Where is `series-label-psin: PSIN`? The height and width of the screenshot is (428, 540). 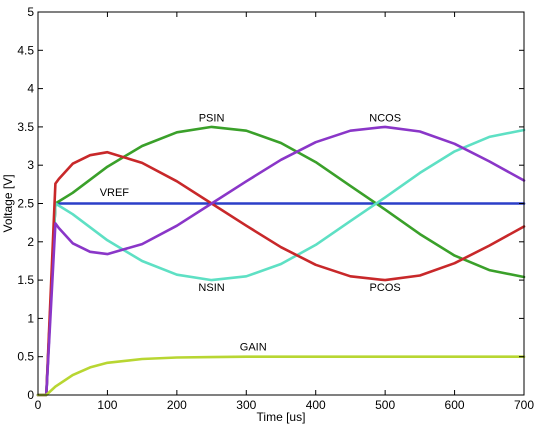
series-label-psin: PSIN is located at coordinates (212, 119).